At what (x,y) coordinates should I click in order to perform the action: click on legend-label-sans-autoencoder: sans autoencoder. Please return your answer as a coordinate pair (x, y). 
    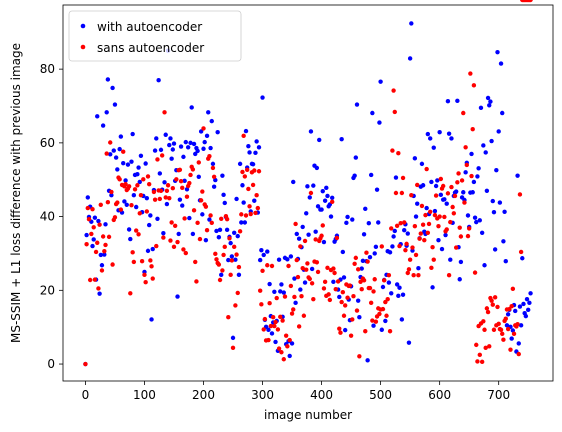
    Looking at the image, I should click on (150, 48).